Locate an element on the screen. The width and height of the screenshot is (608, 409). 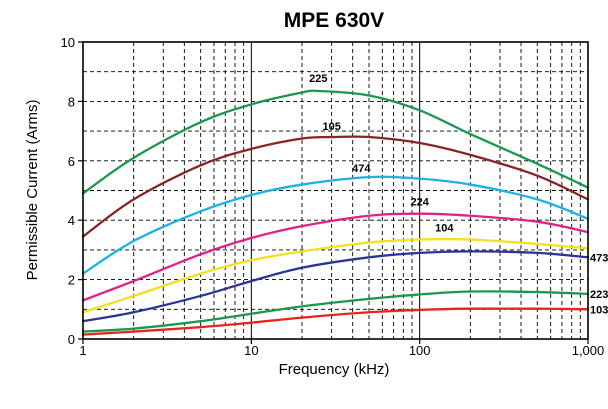
series-label-104: 104 is located at coordinates (444, 229).